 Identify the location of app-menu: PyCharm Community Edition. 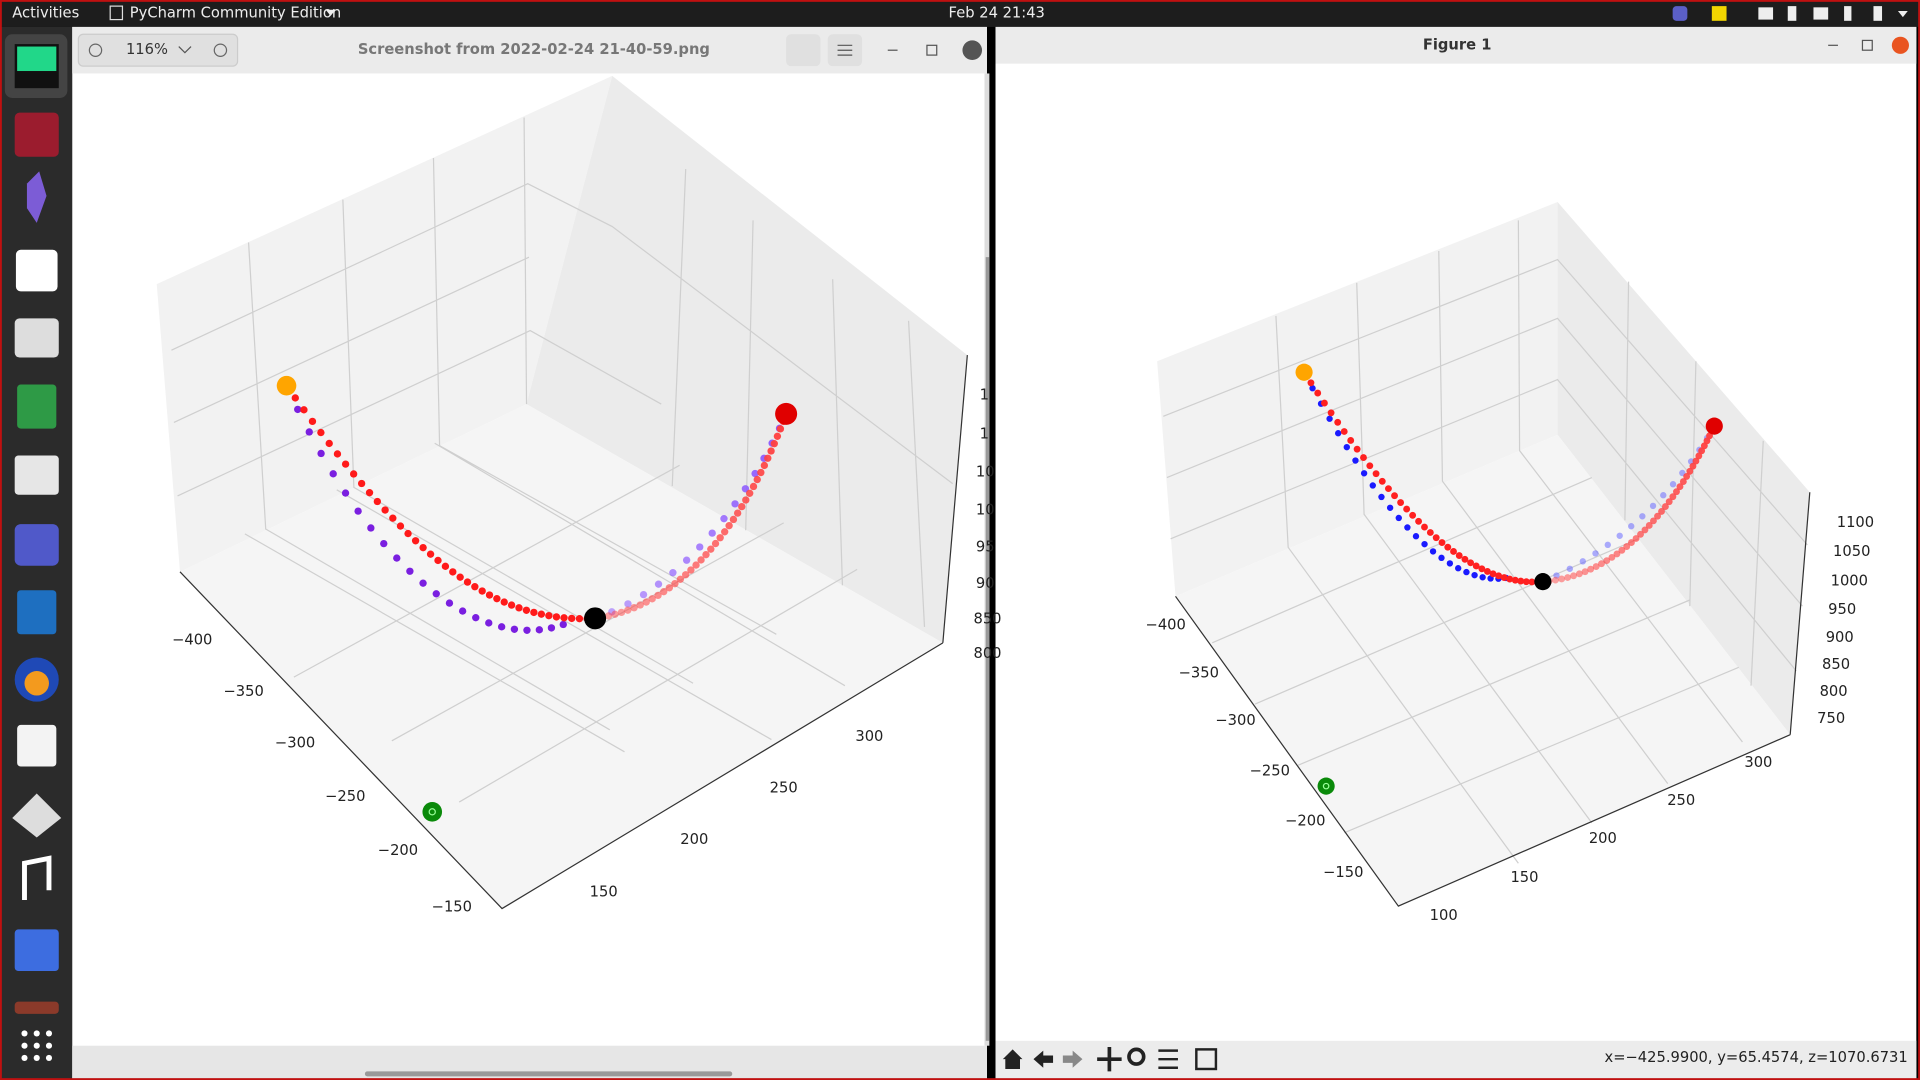
(235, 12).